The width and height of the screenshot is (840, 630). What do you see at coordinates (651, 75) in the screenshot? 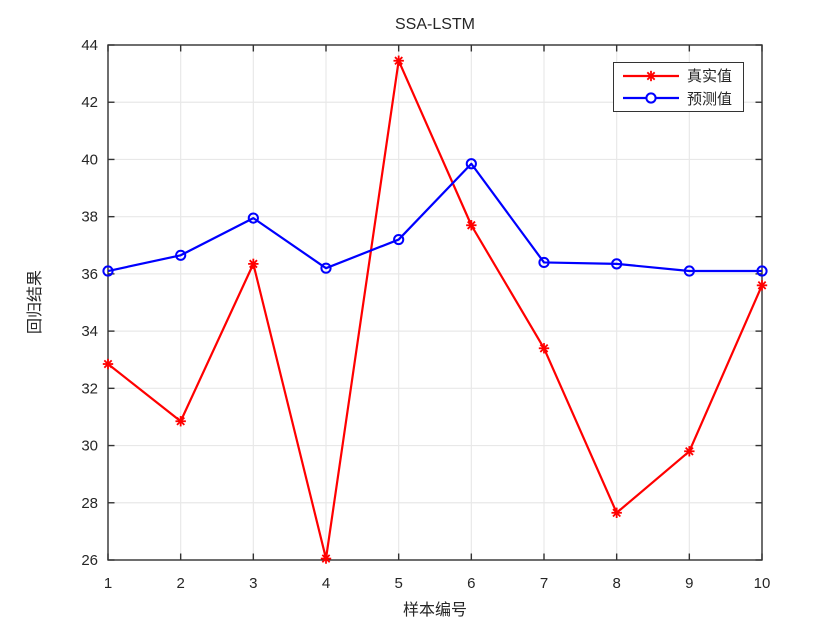
I see `legend-sample-line-asterisk-icon` at bounding box center [651, 75].